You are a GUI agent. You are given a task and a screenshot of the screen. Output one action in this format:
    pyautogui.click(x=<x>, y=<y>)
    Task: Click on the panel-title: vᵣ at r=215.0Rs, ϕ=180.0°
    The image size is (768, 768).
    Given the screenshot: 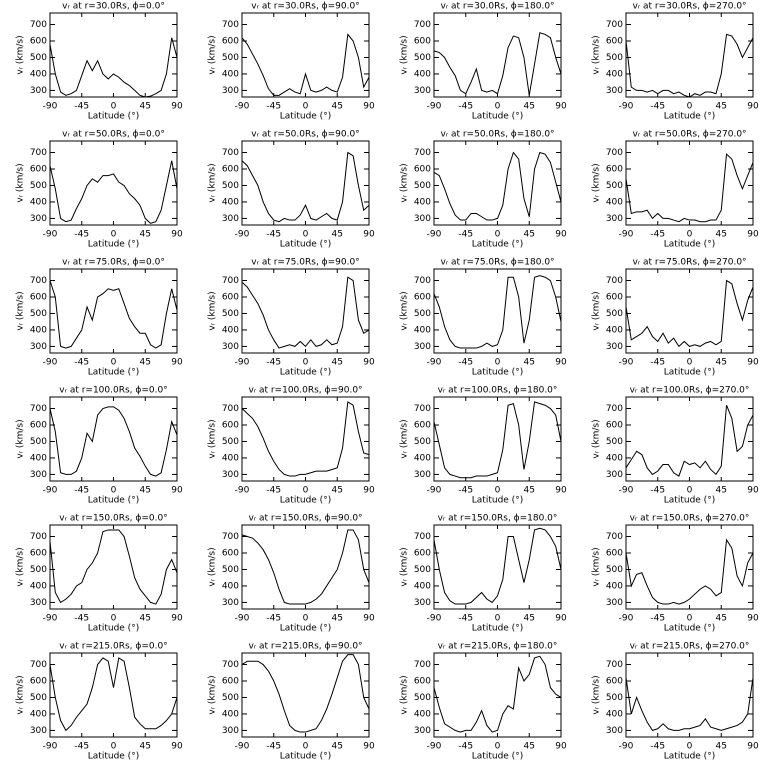 What is the action you would take?
    pyautogui.click(x=498, y=647)
    